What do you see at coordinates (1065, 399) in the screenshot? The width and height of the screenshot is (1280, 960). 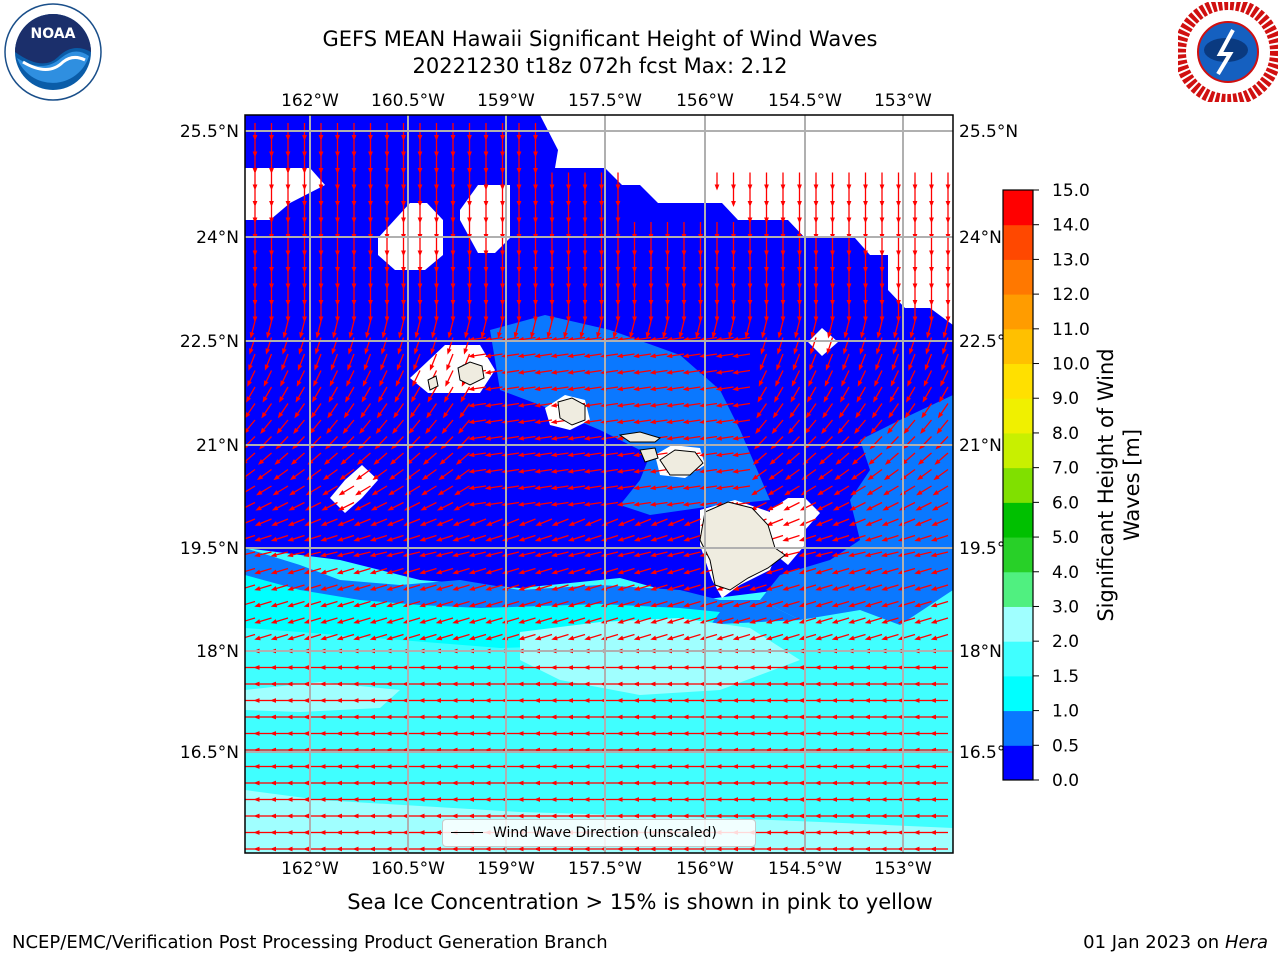 I see `colorbar-tick-label: 9.0` at bounding box center [1065, 399].